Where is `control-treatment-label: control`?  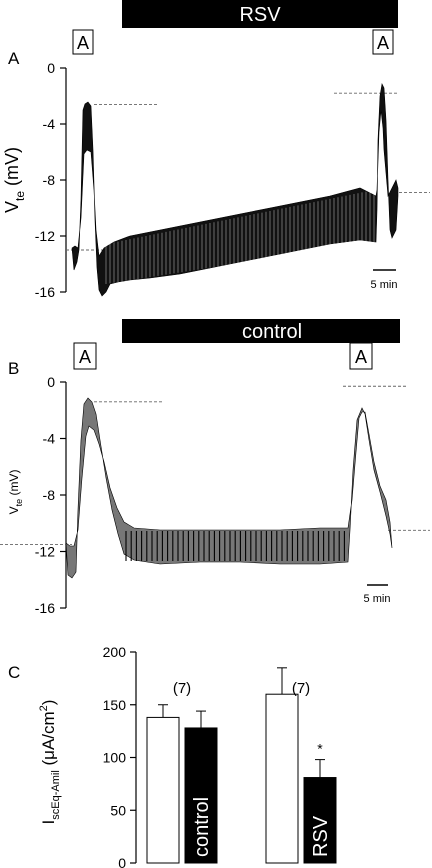
control-treatment-label: control is located at coordinates (272, 332).